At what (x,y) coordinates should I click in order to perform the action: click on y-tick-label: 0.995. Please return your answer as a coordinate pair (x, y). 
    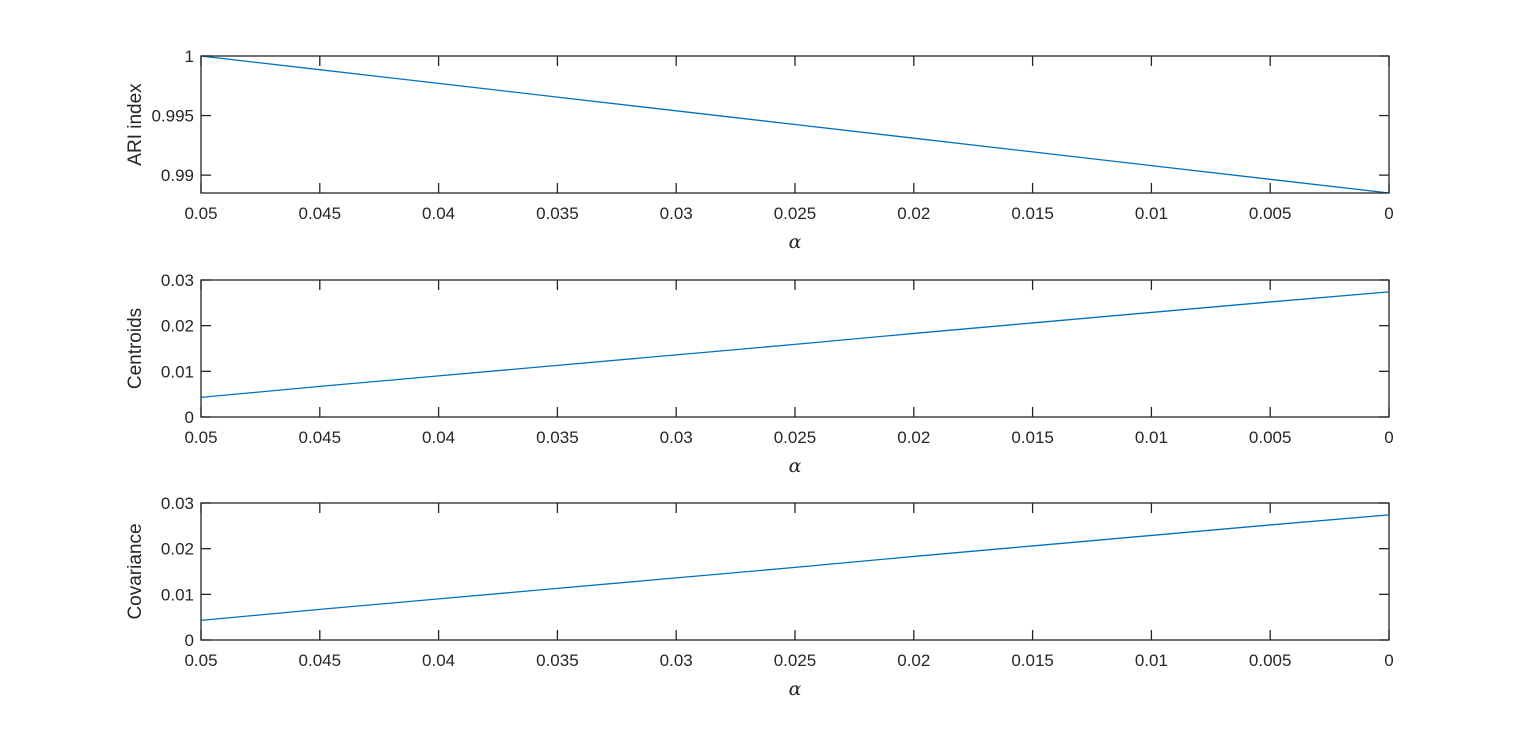
    Looking at the image, I should click on (172, 116).